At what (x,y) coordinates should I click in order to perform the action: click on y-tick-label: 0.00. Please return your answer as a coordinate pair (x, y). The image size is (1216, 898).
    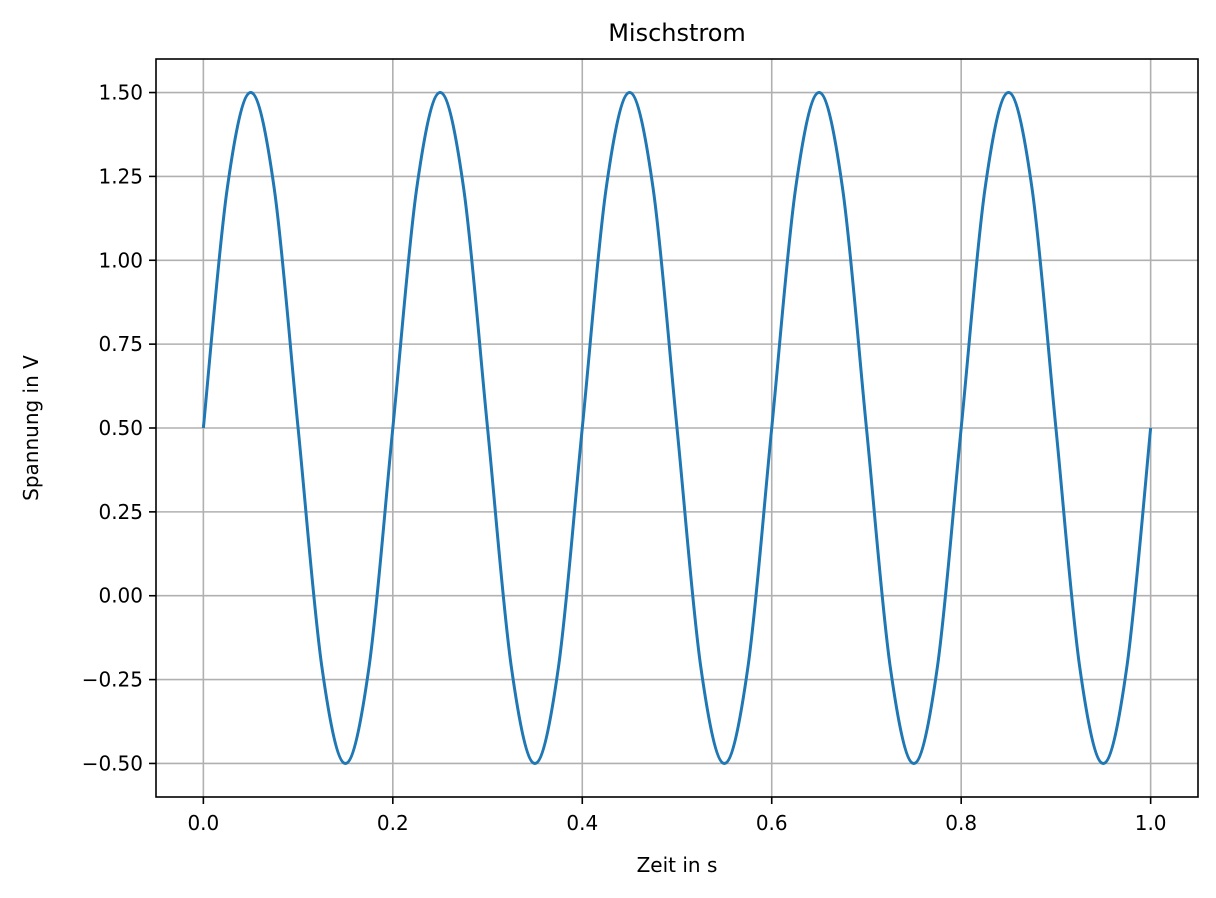
    Looking at the image, I should click on (120, 596).